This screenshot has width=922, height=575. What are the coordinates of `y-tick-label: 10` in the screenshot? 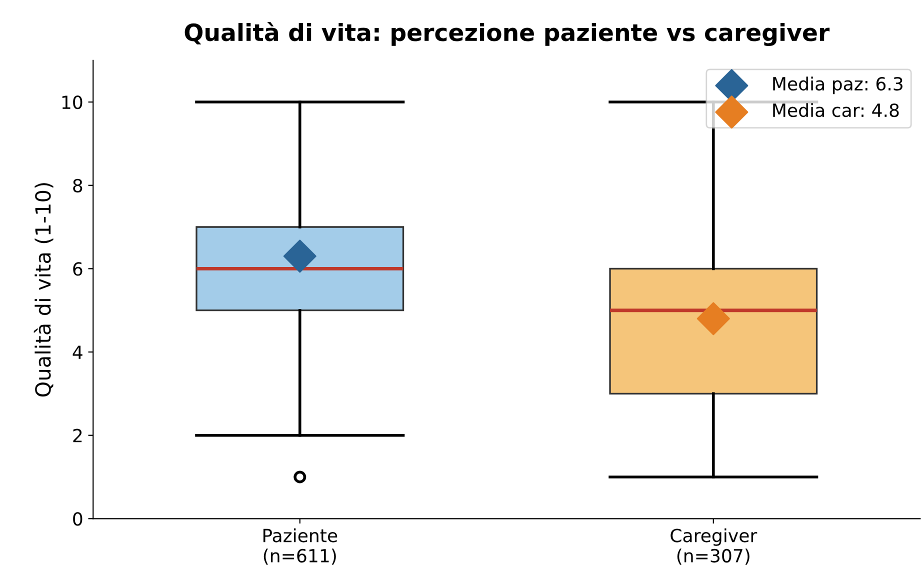 It's located at (72, 102).